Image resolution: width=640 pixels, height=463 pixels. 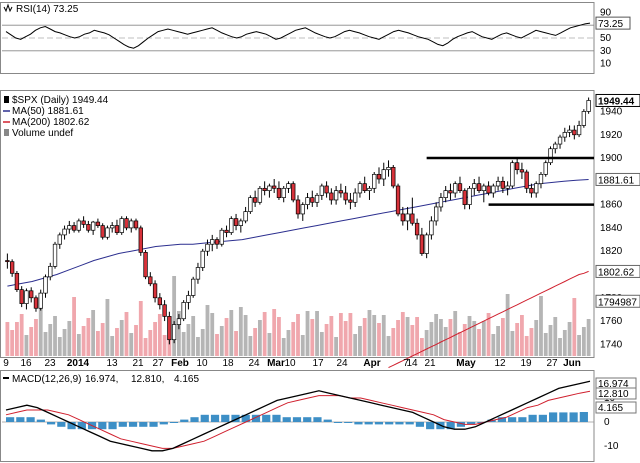 What do you see at coordinates (298, 35) in the screenshot?
I see `rsi-line` at bounding box center [298, 35].